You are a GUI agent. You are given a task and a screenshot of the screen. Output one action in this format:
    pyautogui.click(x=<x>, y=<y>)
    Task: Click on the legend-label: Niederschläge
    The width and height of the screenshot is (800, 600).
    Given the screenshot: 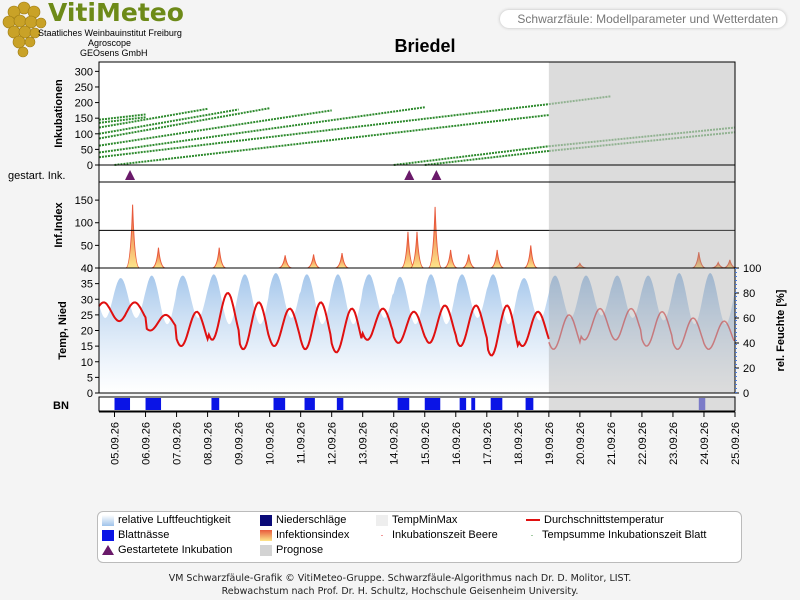 What is the action you would take?
    pyautogui.click(x=311, y=520)
    